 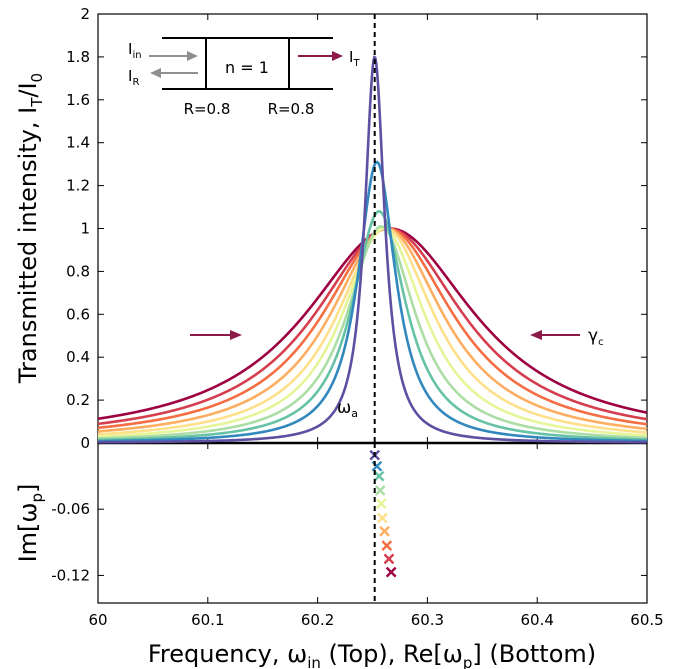 I want to click on gamma-c-label: γc, so click(x=596, y=337).